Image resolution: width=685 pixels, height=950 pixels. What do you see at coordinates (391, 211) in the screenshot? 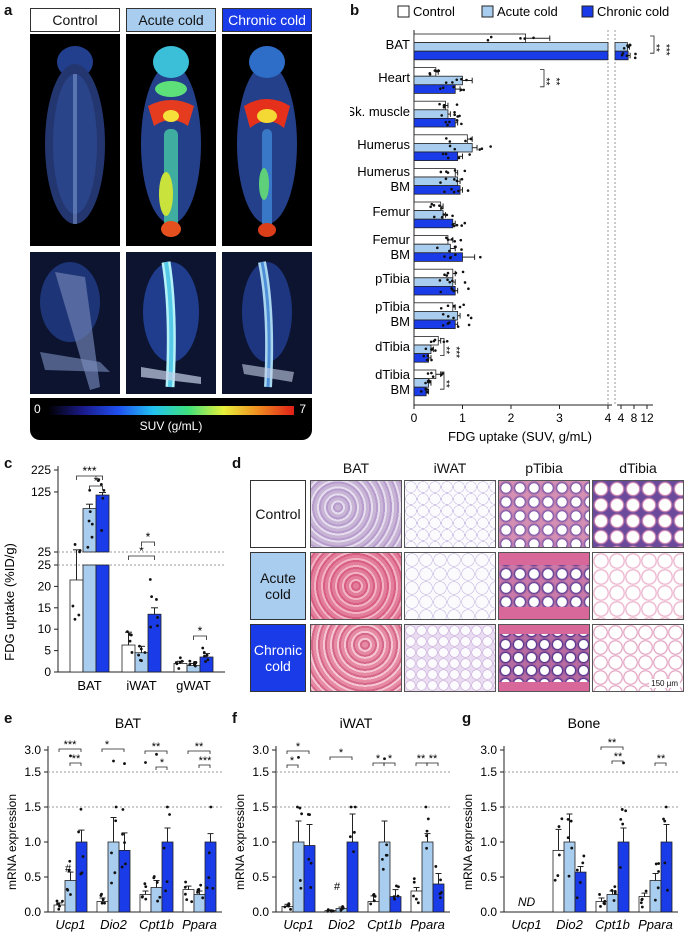
I see `b-cat-label: Femur` at bounding box center [391, 211].